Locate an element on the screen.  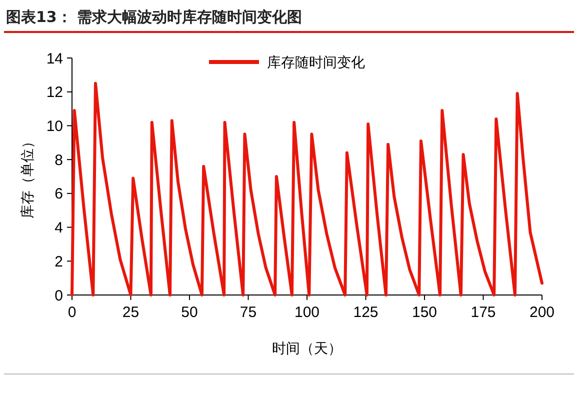
y-tick-label: 8 is located at coordinates (58, 160).